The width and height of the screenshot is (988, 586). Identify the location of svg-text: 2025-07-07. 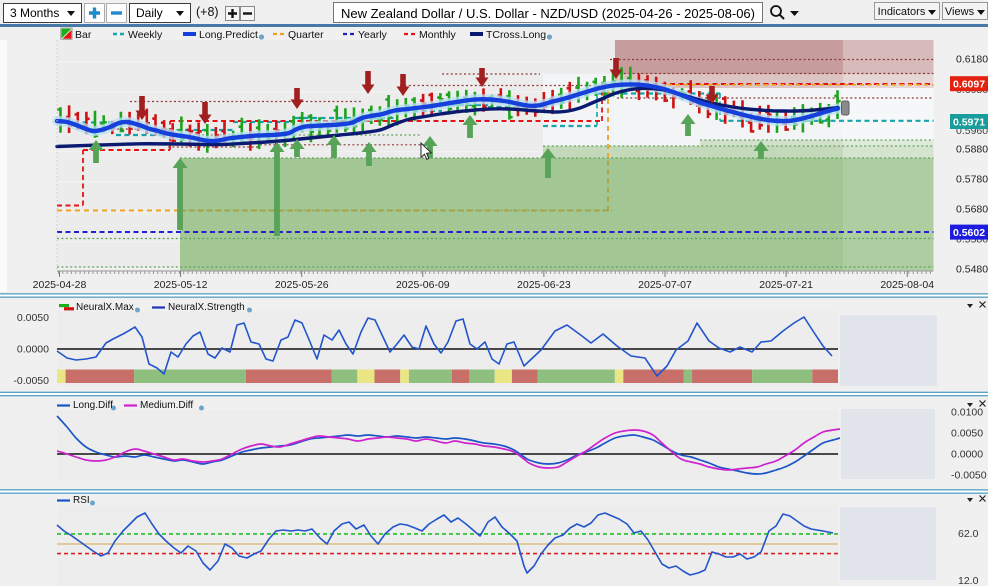
(665, 285).